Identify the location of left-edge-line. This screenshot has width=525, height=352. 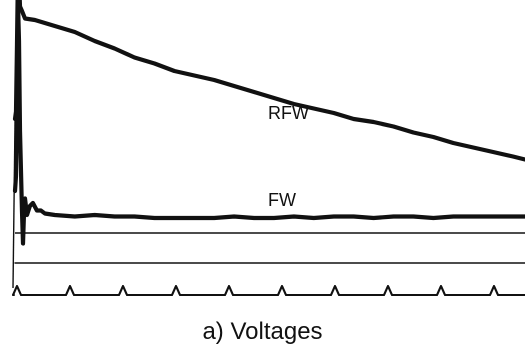
(14, 164).